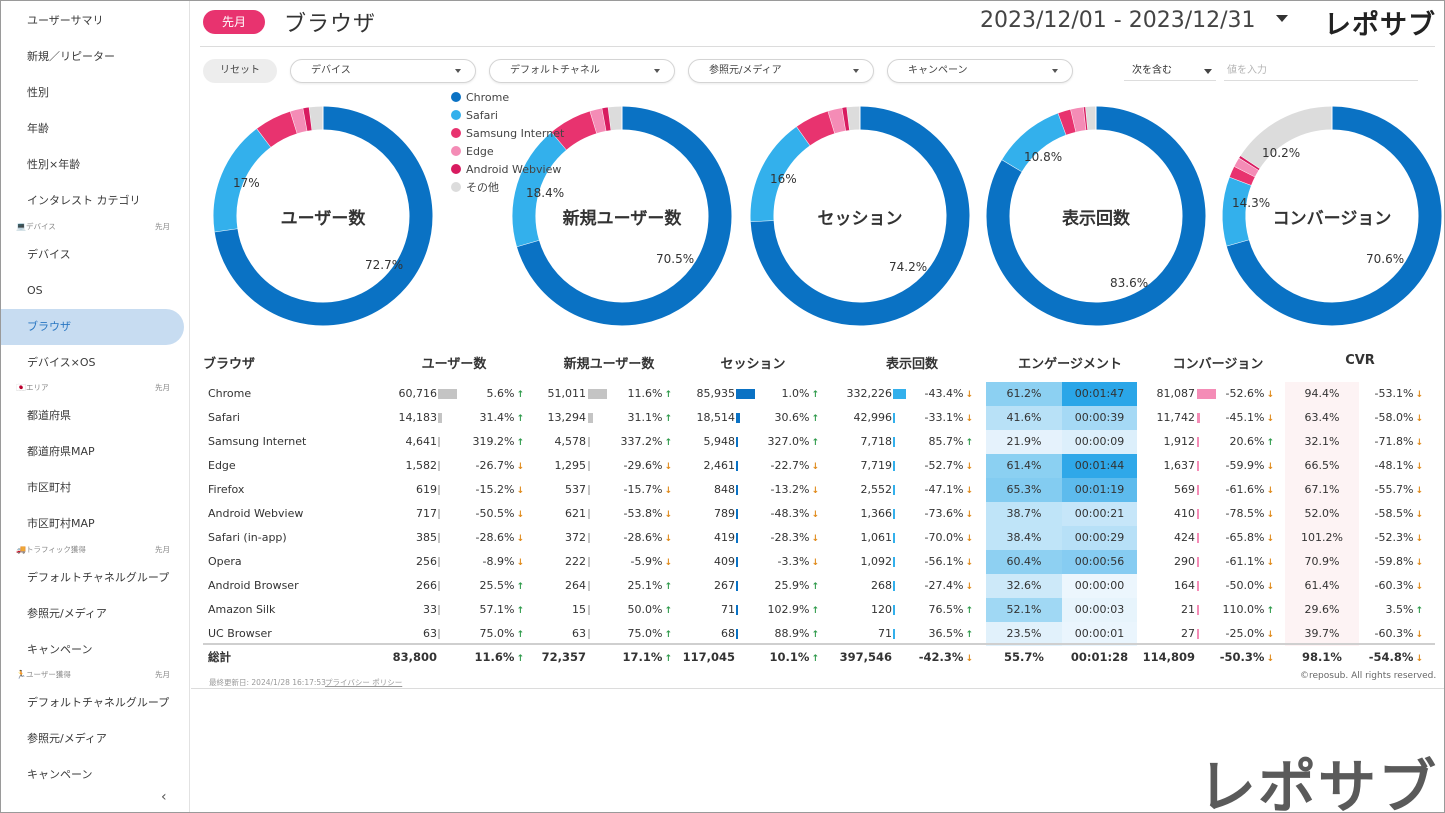  What do you see at coordinates (507, 188) in the screenshot?
I see `legend-item: その他` at bounding box center [507, 188].